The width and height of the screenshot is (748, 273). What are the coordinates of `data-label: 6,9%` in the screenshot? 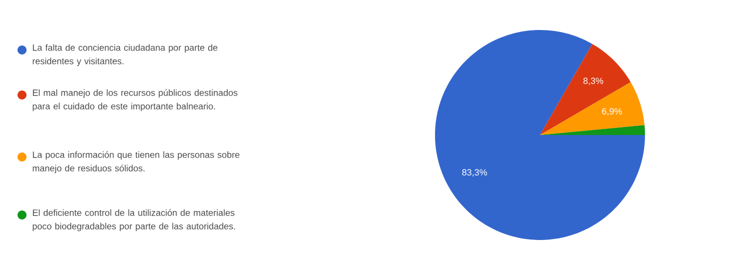 It's located at (612, 112).